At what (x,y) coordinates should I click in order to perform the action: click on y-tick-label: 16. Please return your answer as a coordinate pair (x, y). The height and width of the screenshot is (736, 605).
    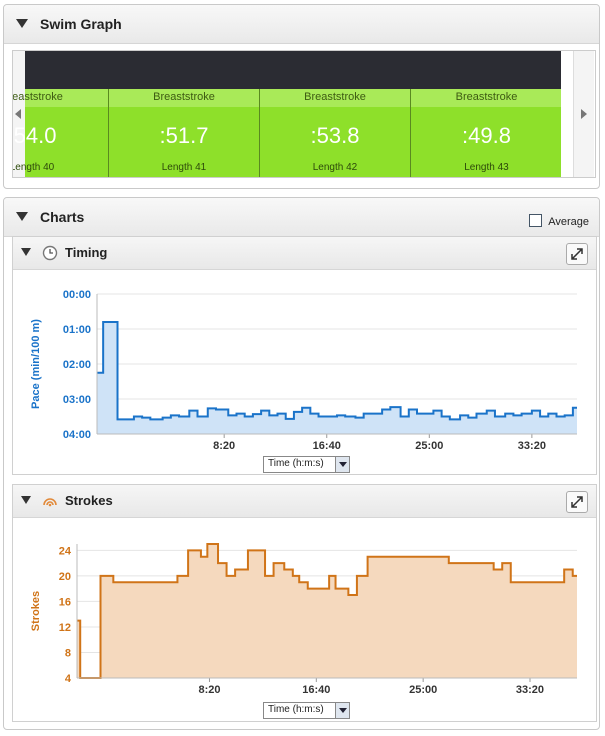
    Looking at the image, I should click on (65, 602).